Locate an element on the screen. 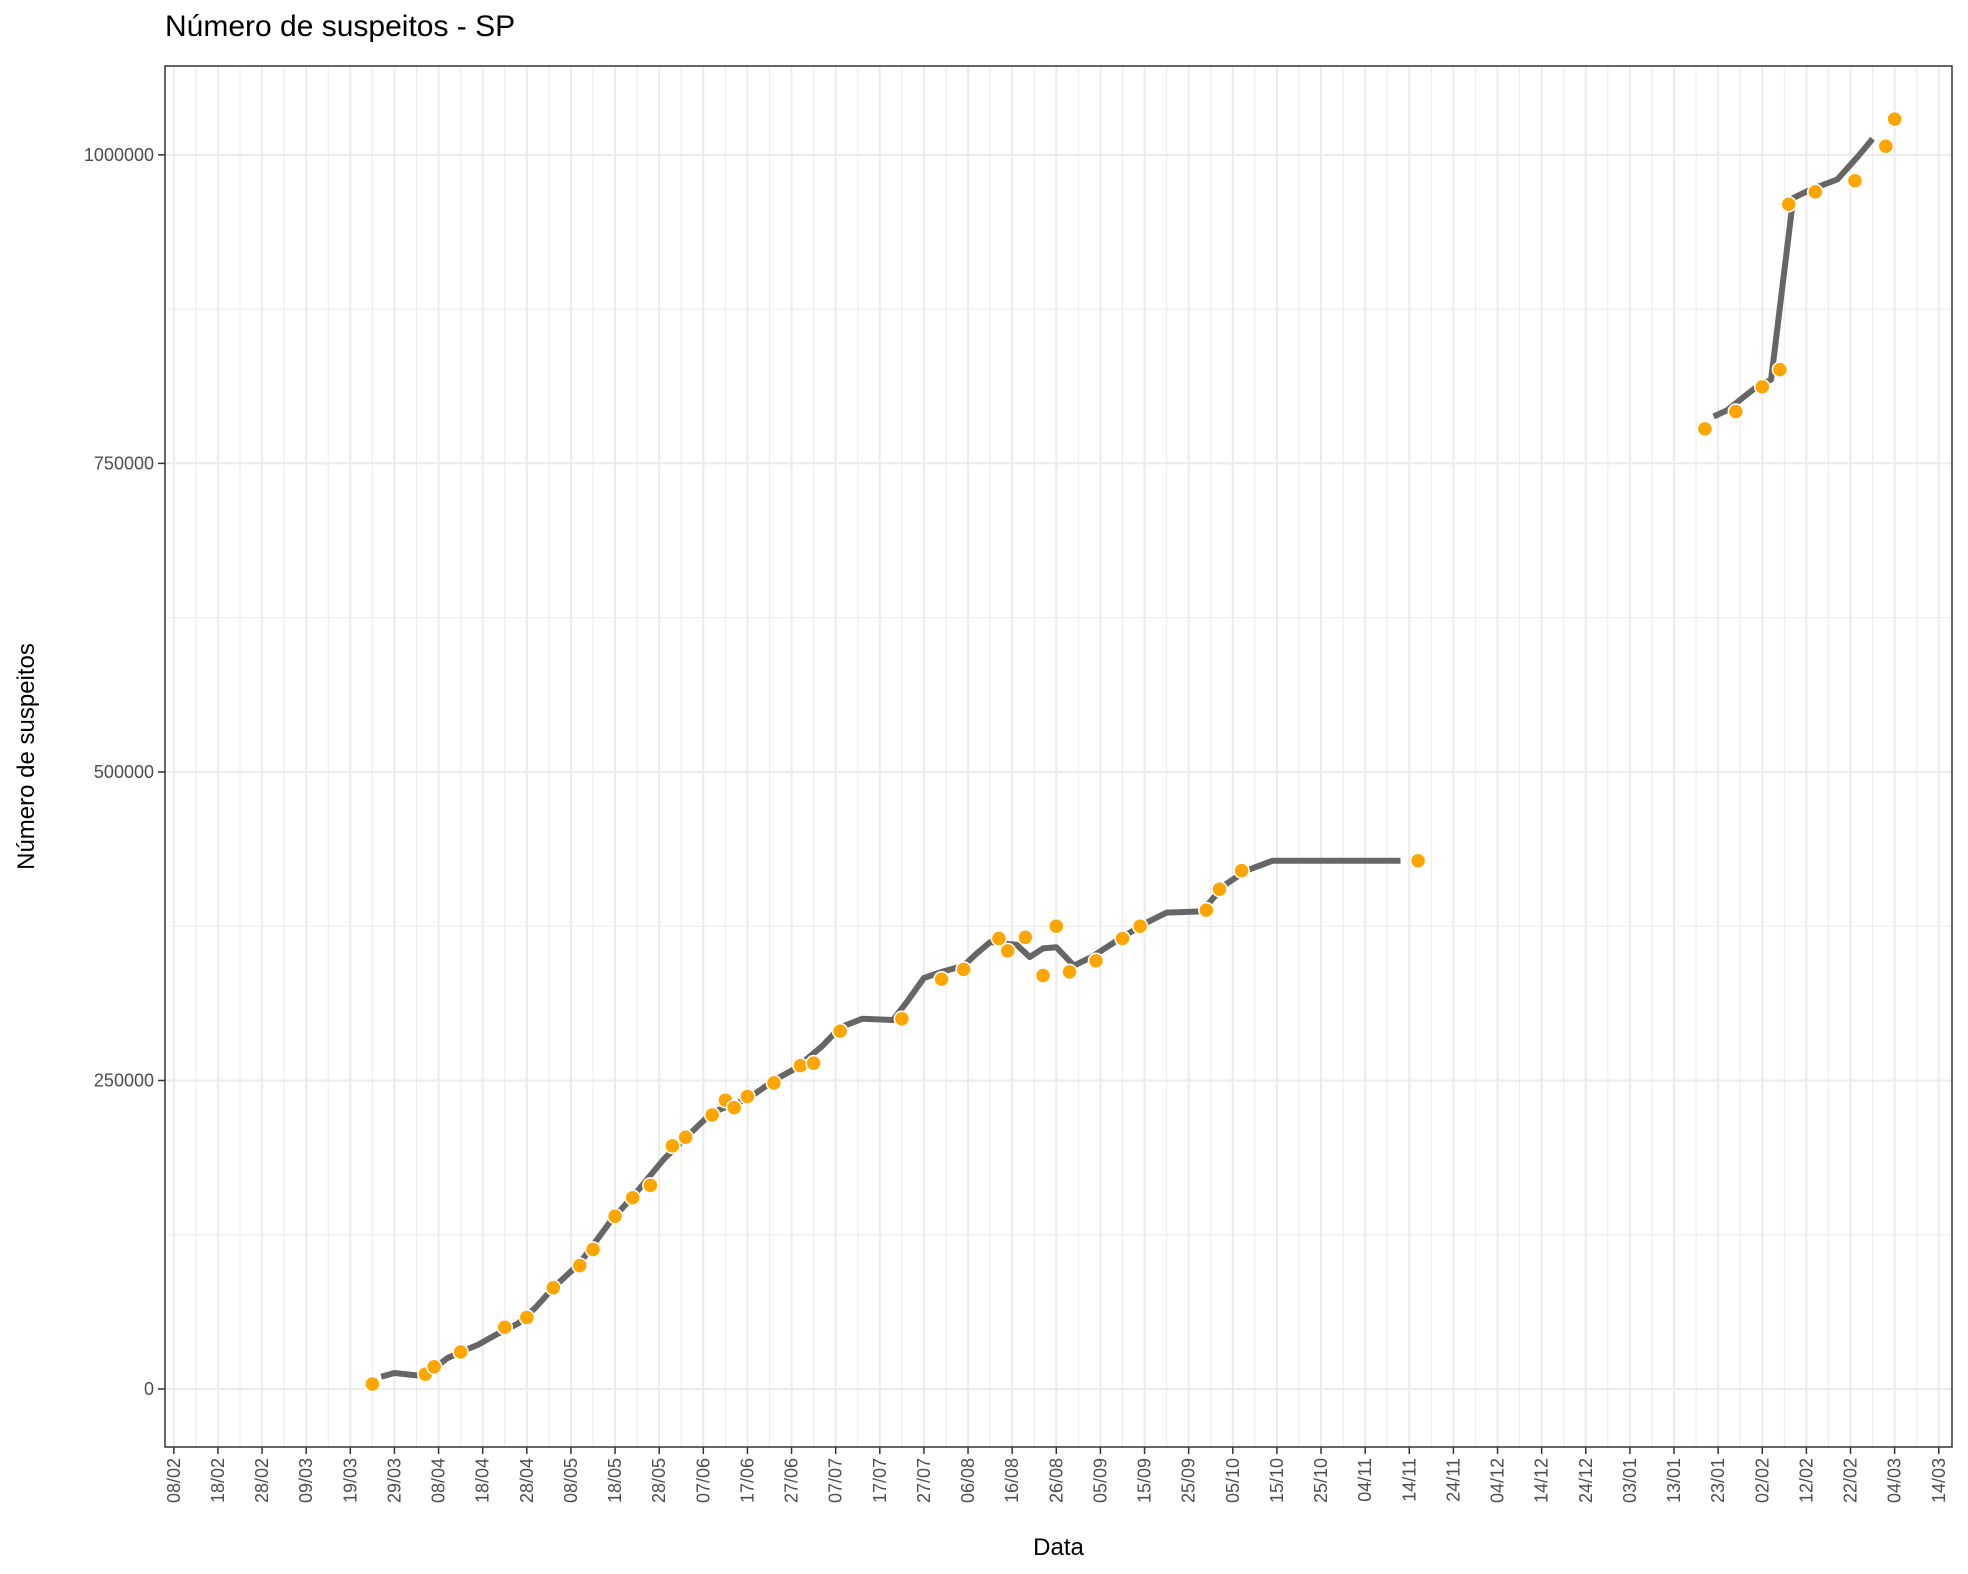  x-tick-label: 22/02 is located at coordinates (1851, 1480).